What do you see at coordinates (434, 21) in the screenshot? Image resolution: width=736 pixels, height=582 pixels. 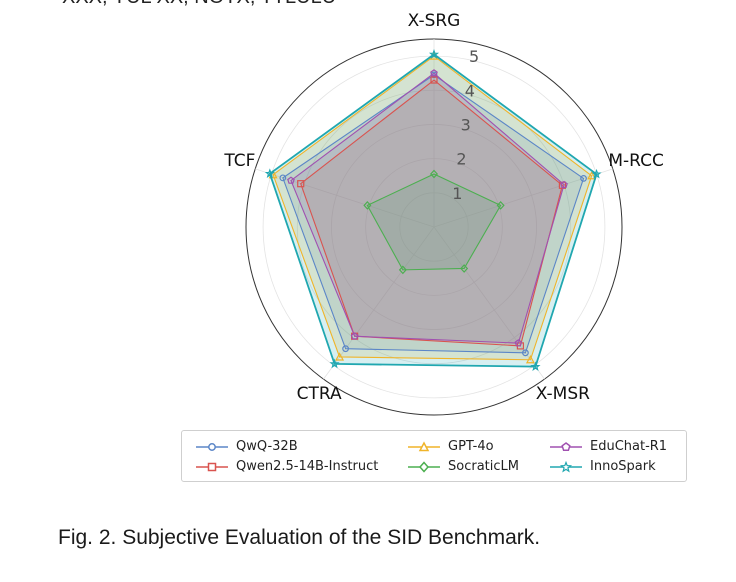 I see `axis-label: X-SRG` at bounding box center [434, 21].